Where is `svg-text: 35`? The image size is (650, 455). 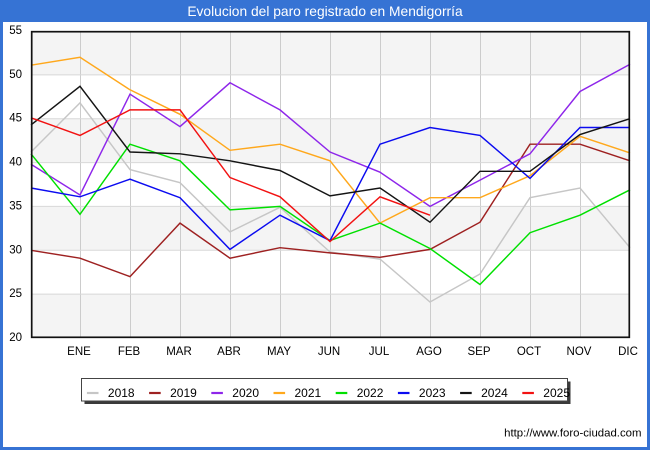 svg-text: 35 is located at coordinates (15, 206).